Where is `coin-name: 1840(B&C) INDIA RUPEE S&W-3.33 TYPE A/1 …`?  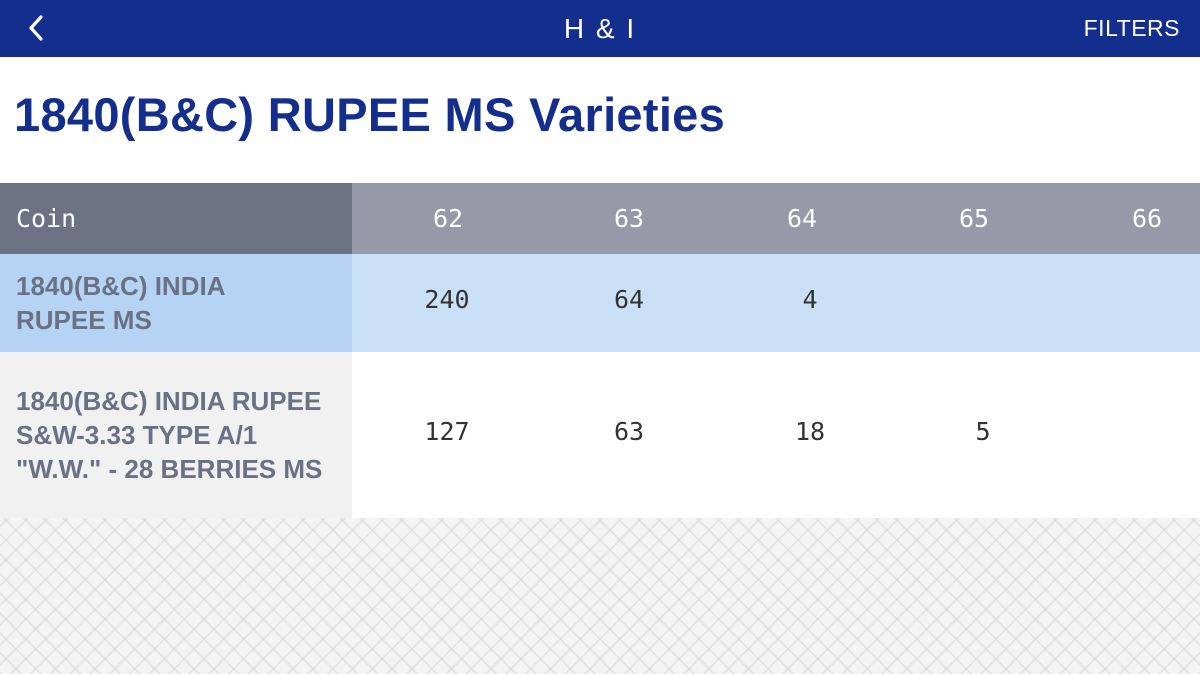
coin-name: 1840(B&C) INDIA RUPEE S&W-3.33 TYPE A/1 … is located at coordinates (169, 435).